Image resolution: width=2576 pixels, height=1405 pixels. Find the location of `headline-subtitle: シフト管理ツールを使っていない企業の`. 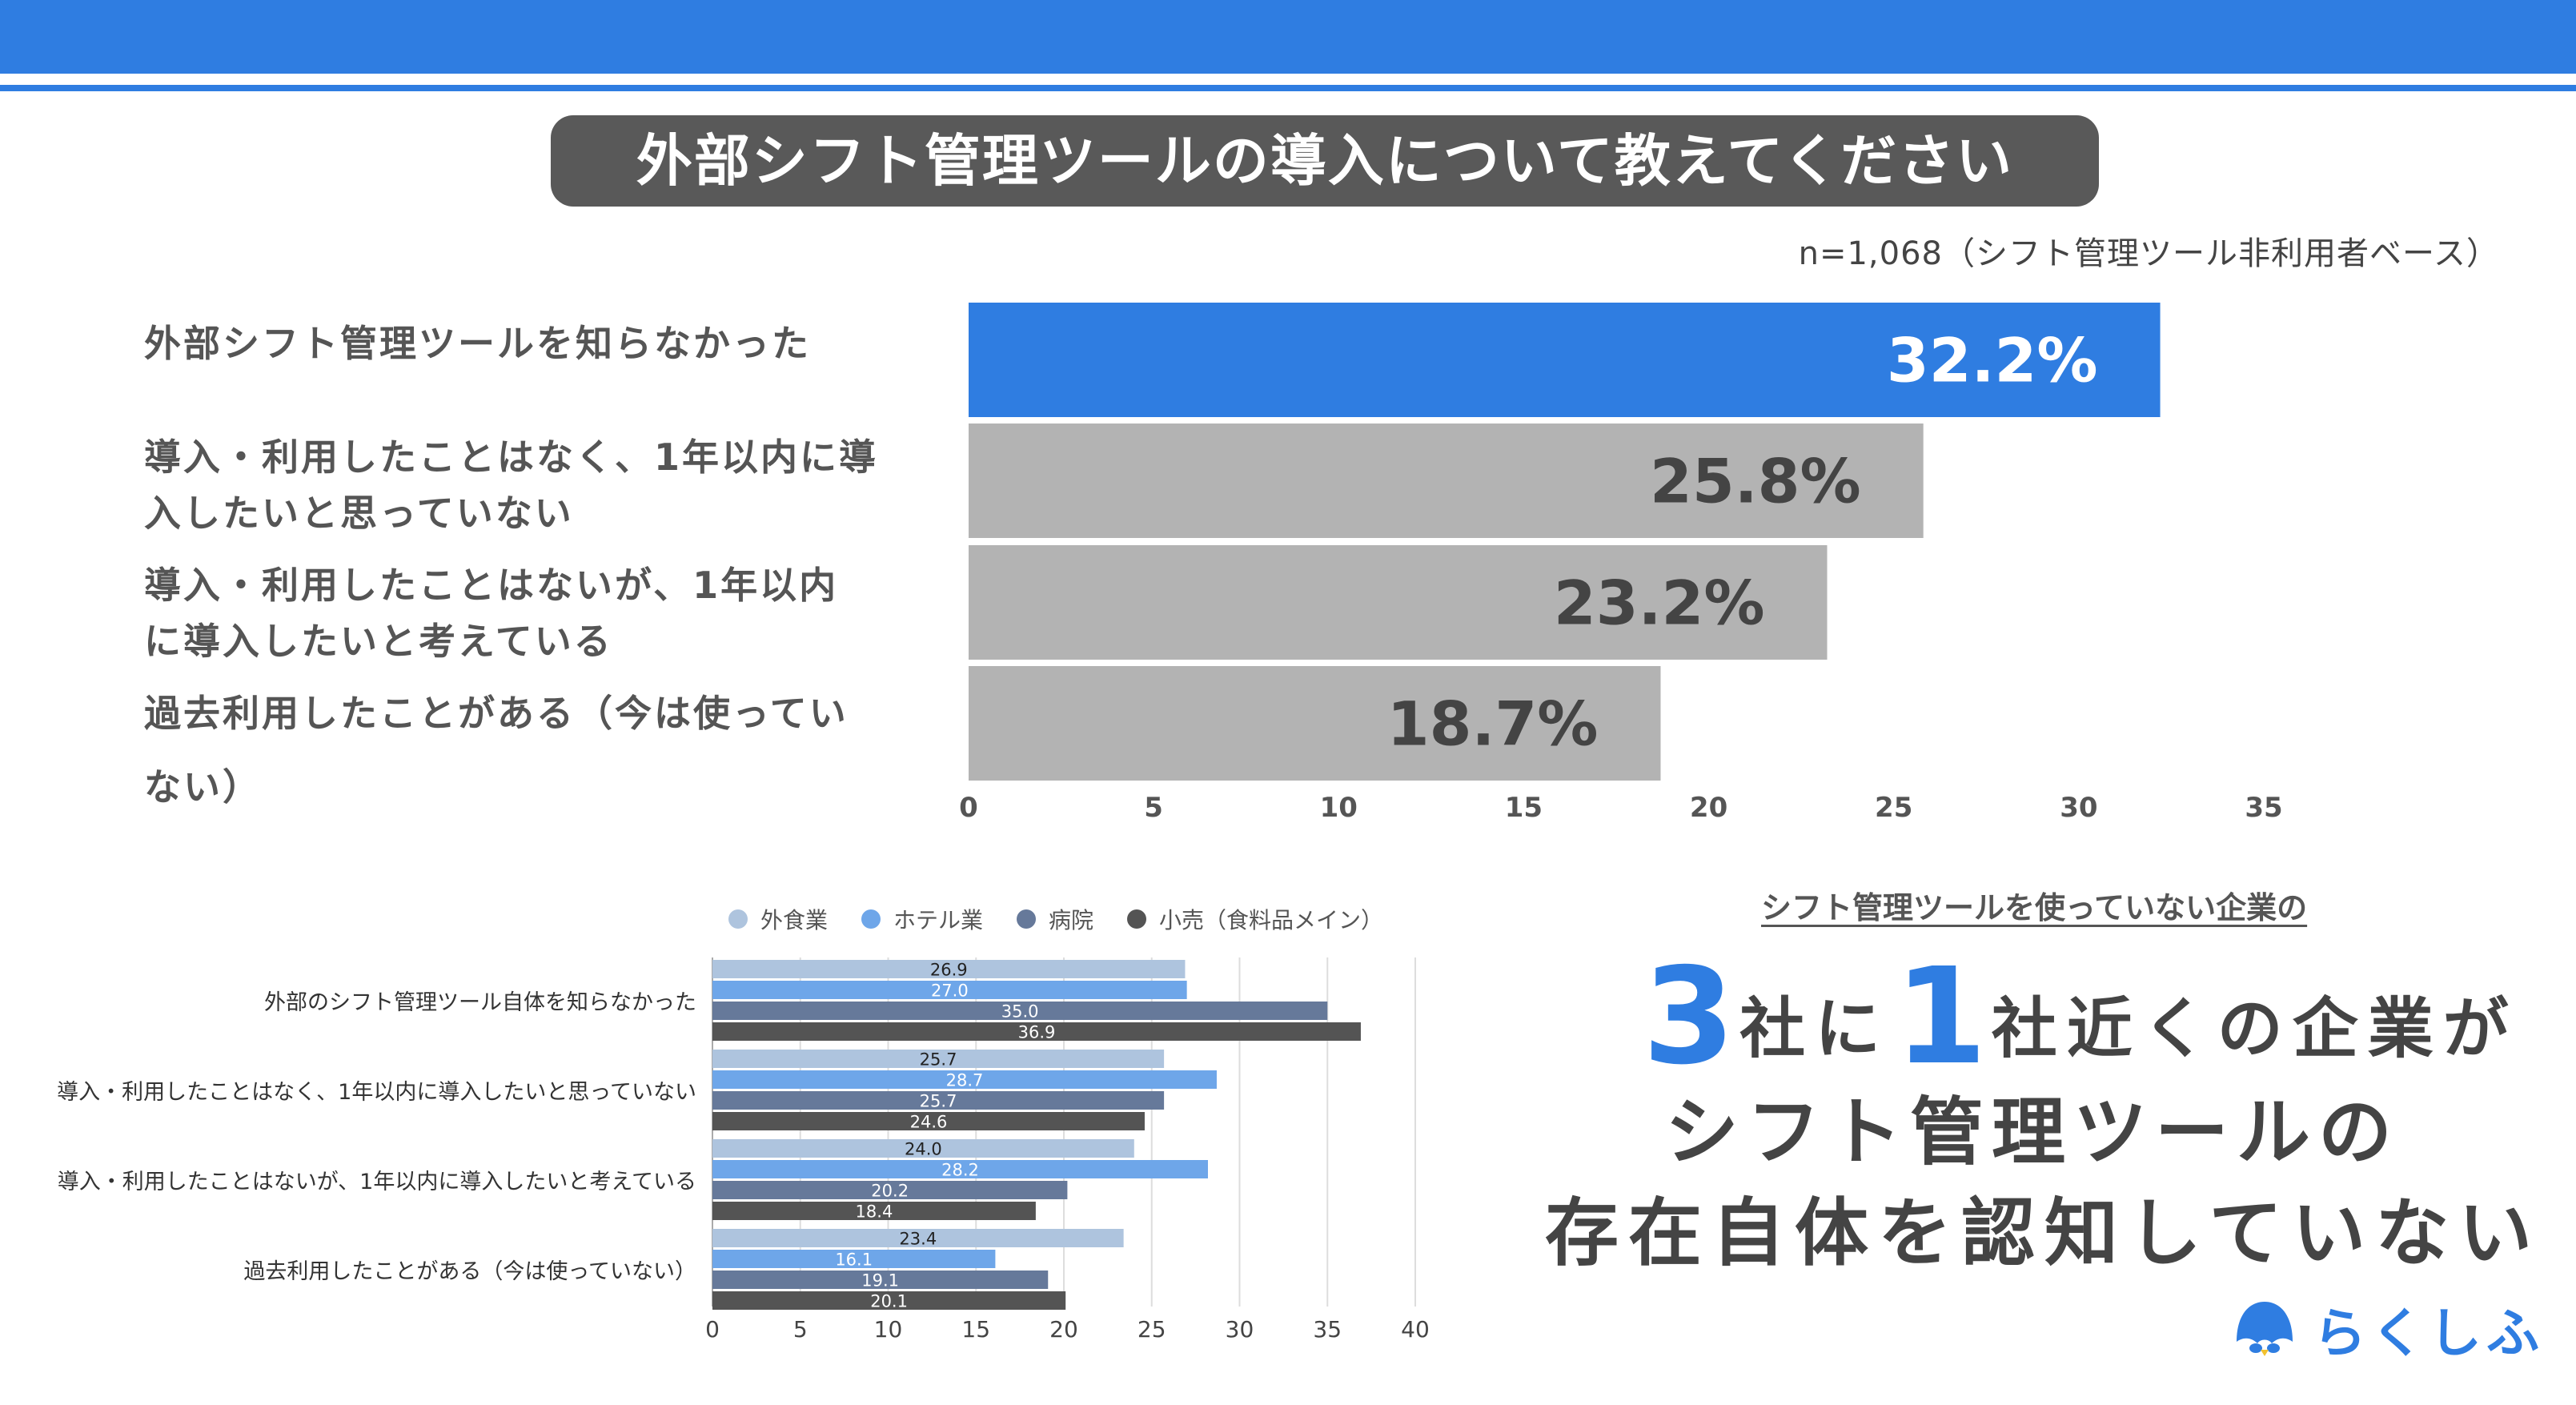

headline-subtitle: シフト管理ツールを使っていない企業の is located at coordinates (2035, 908).